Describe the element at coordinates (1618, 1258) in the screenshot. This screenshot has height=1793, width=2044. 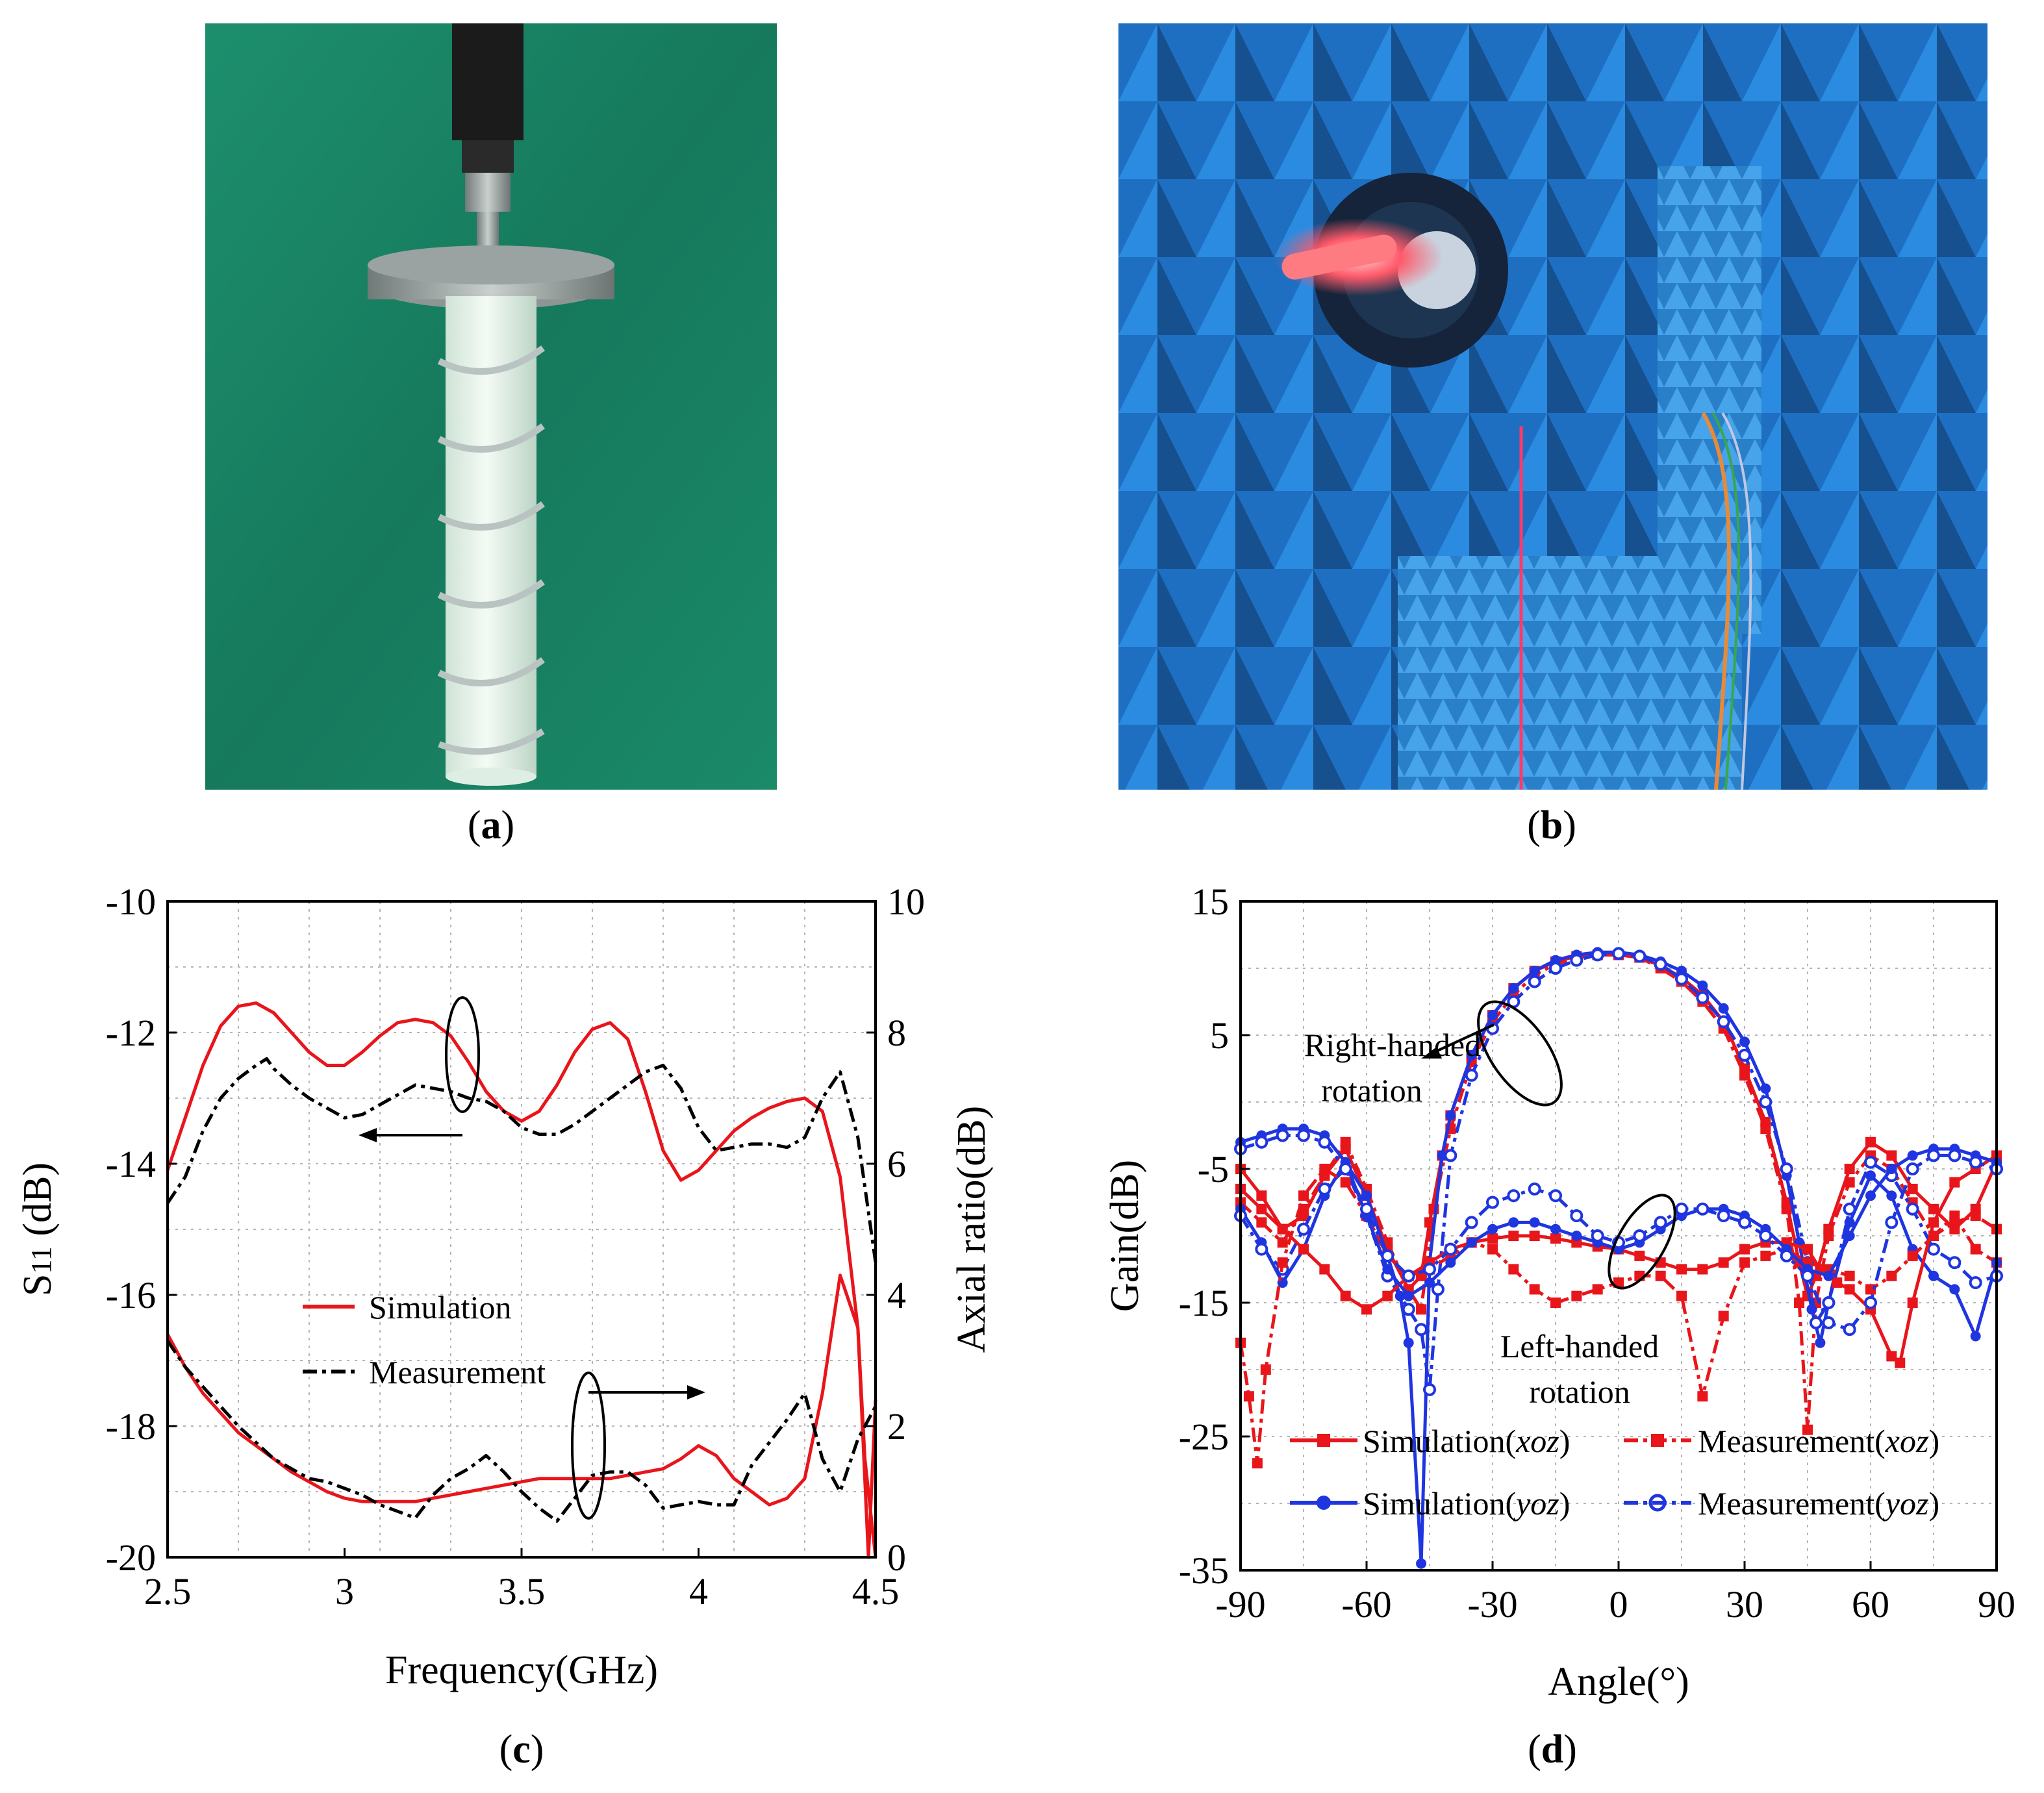
I see `chart-d-series-group` at that location.